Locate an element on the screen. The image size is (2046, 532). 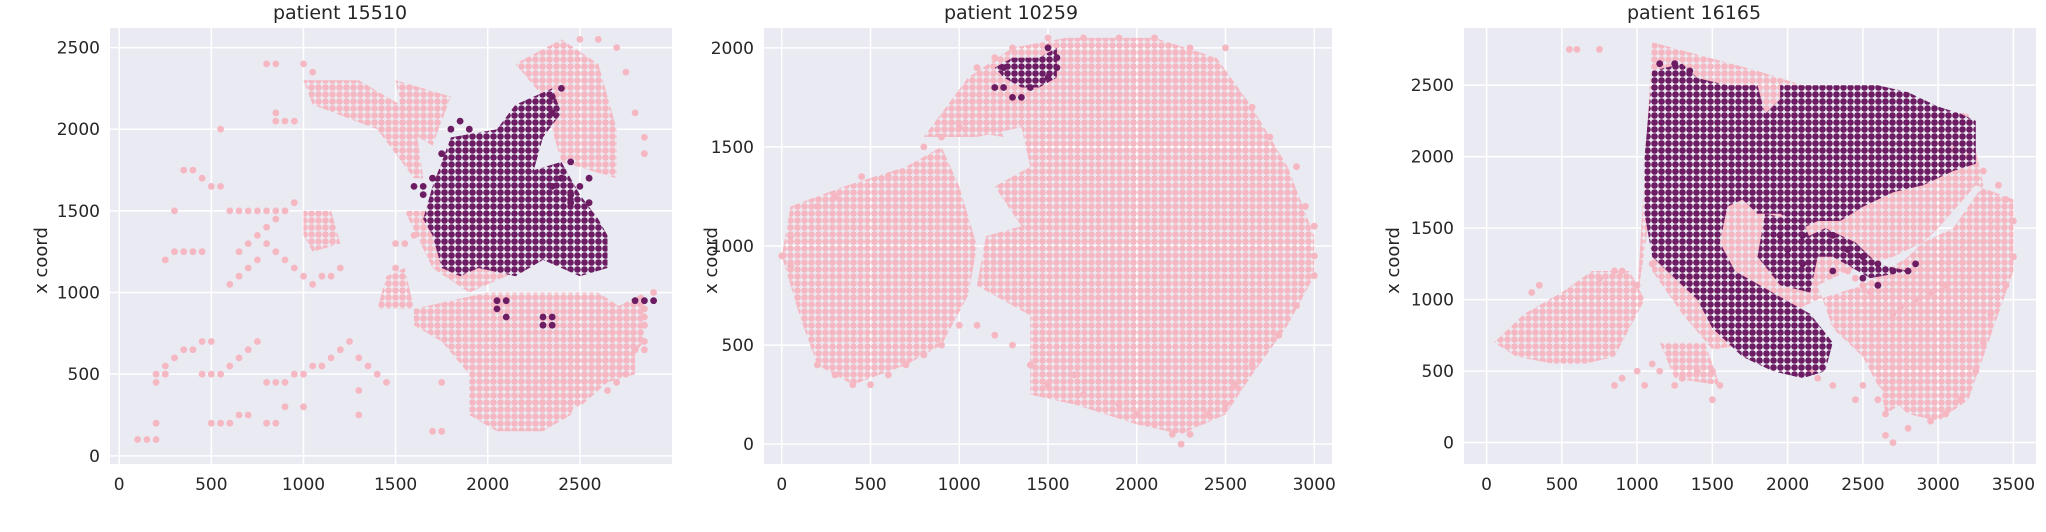
x-tick-label: 2000 is located at coordinates (1787, 485).